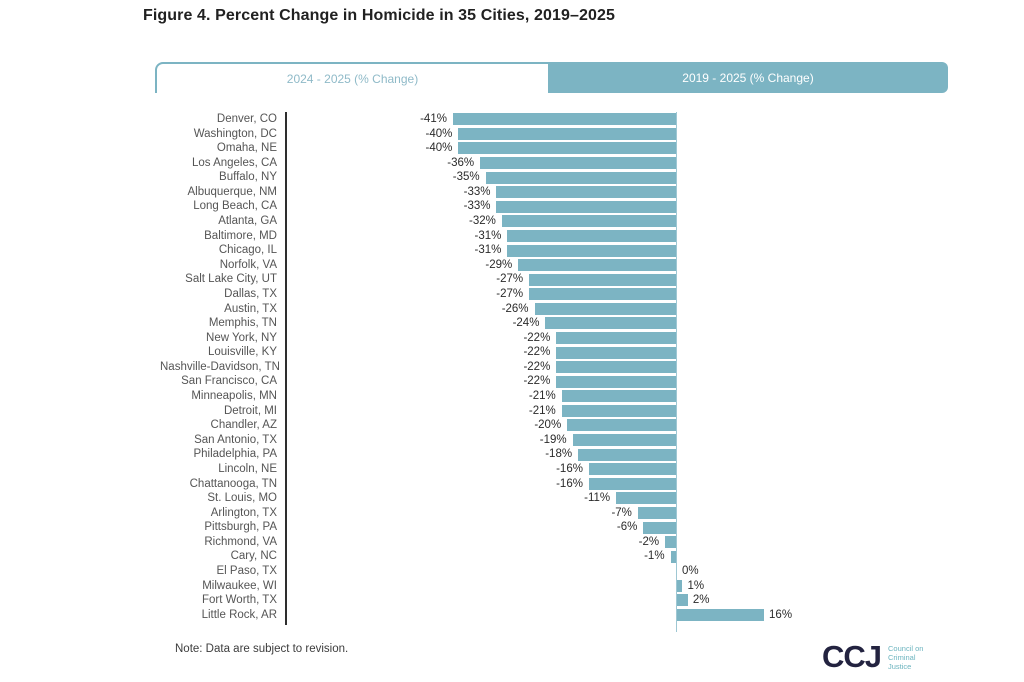  I want to click on chart-row: Little Rock, AR 16%, so click(585, 615).